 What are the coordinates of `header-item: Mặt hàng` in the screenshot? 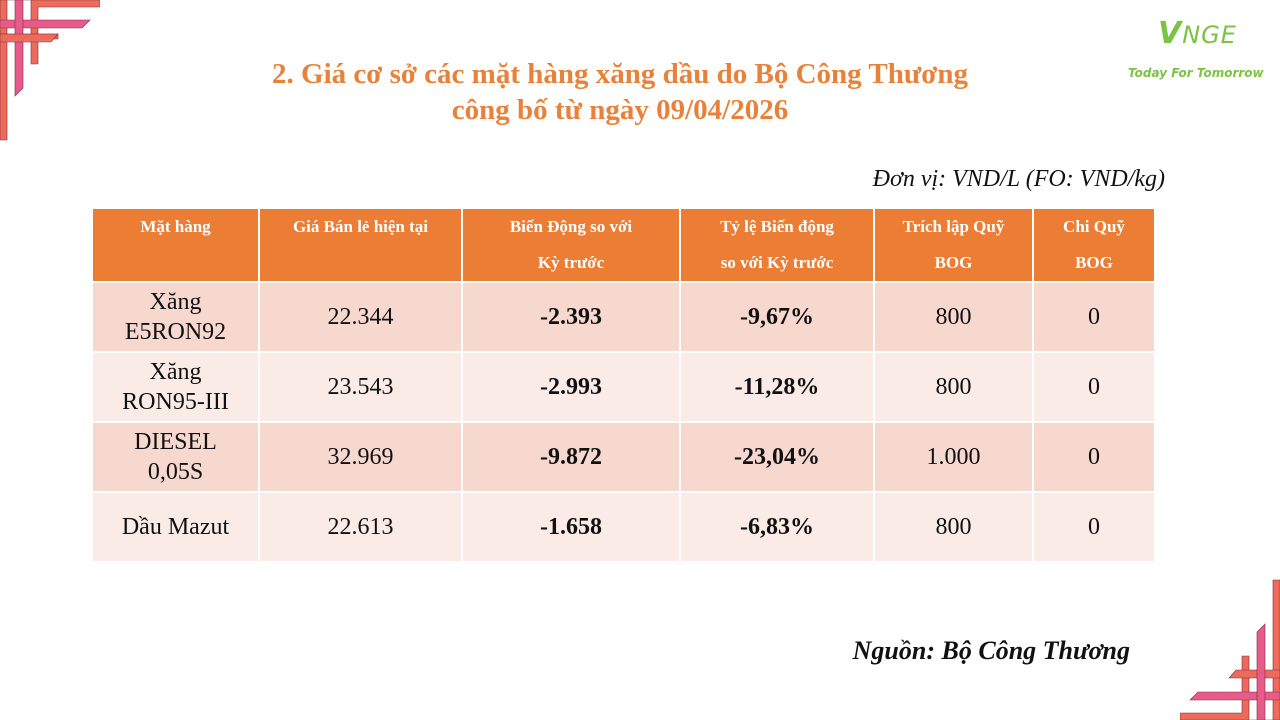 It's located at (175, 245).